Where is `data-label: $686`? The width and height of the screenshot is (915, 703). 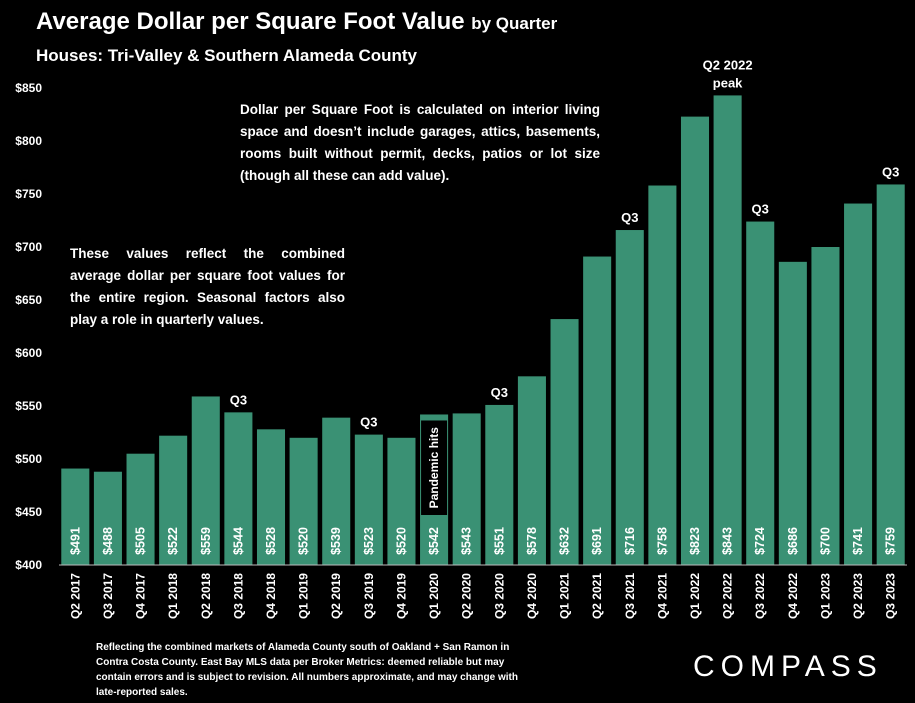
data-label: $686 is located at coordinates (793, 541).